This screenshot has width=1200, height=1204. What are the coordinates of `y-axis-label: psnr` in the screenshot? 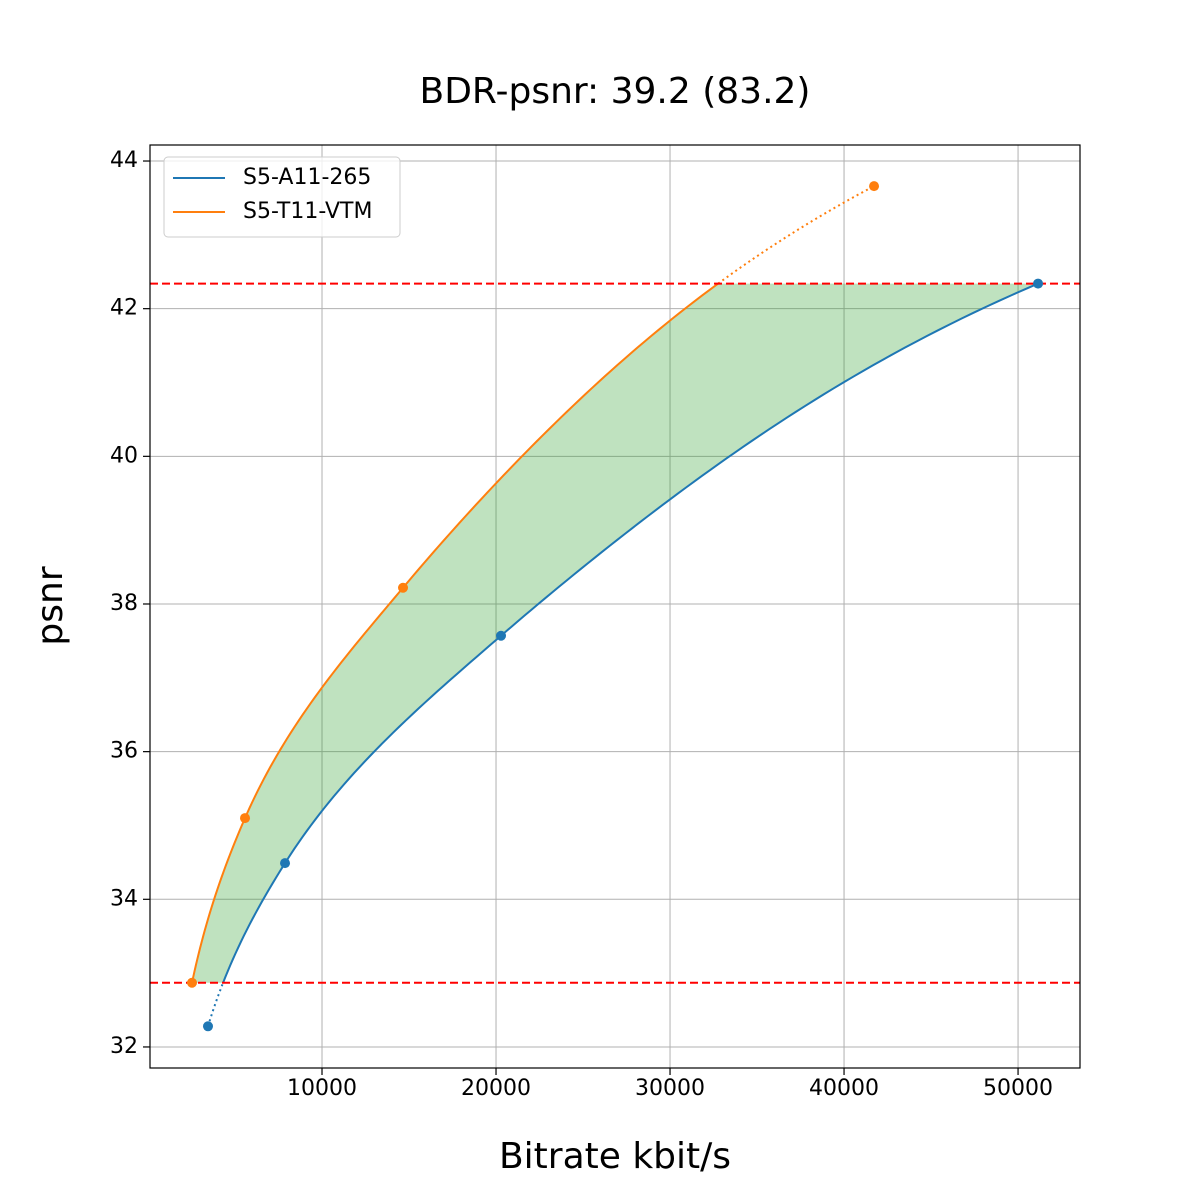 It's located at (50, 605).